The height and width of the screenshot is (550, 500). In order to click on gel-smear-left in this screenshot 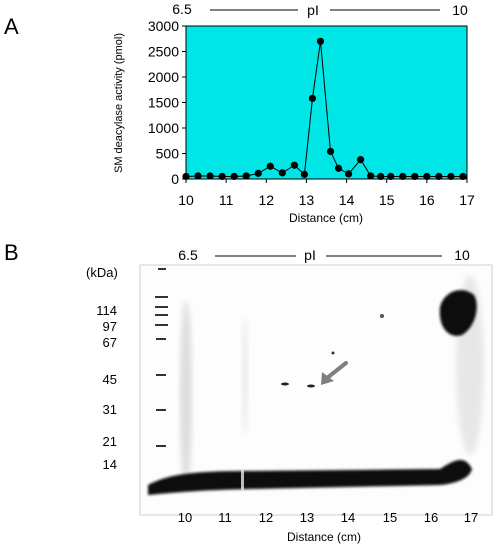, I will do `click(186, 395)`.